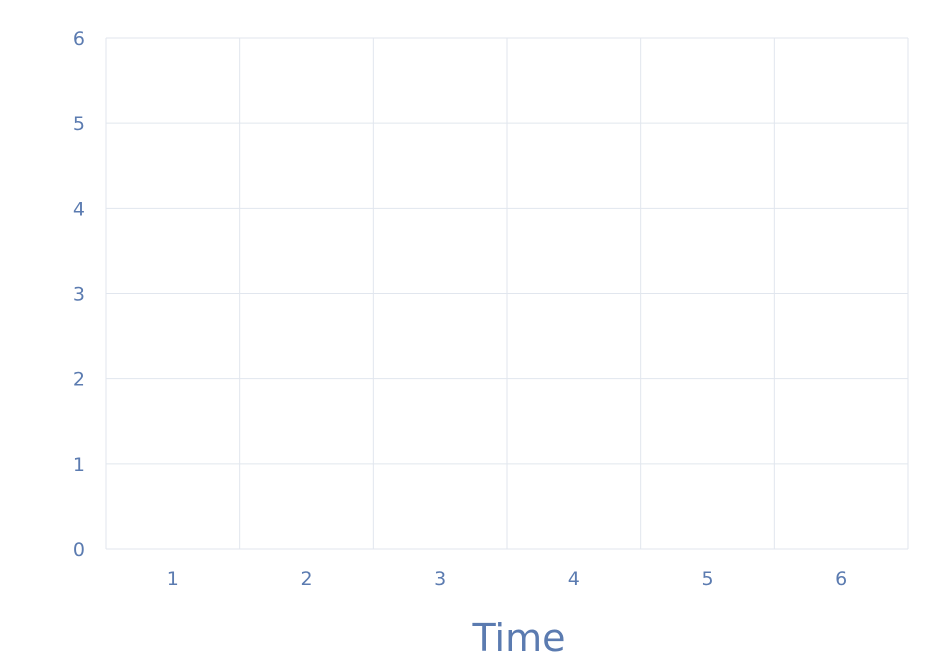 The height and width of the screenshot is (666, 937). I want to click on x-tick-label: 4, so click(574, 579).